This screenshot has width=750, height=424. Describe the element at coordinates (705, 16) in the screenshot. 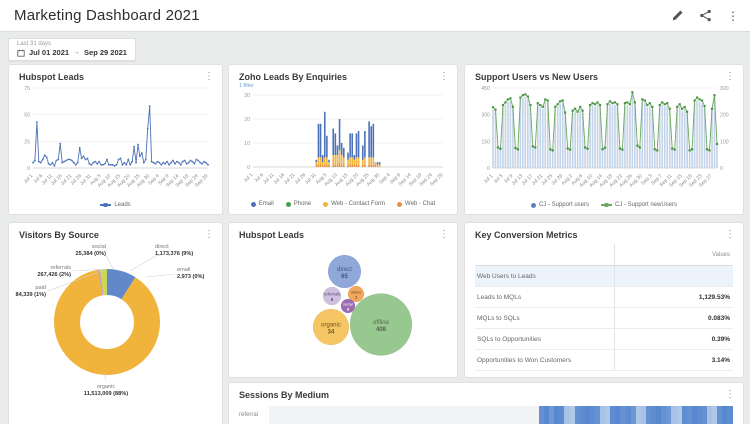

I see `share-icon` at that location.